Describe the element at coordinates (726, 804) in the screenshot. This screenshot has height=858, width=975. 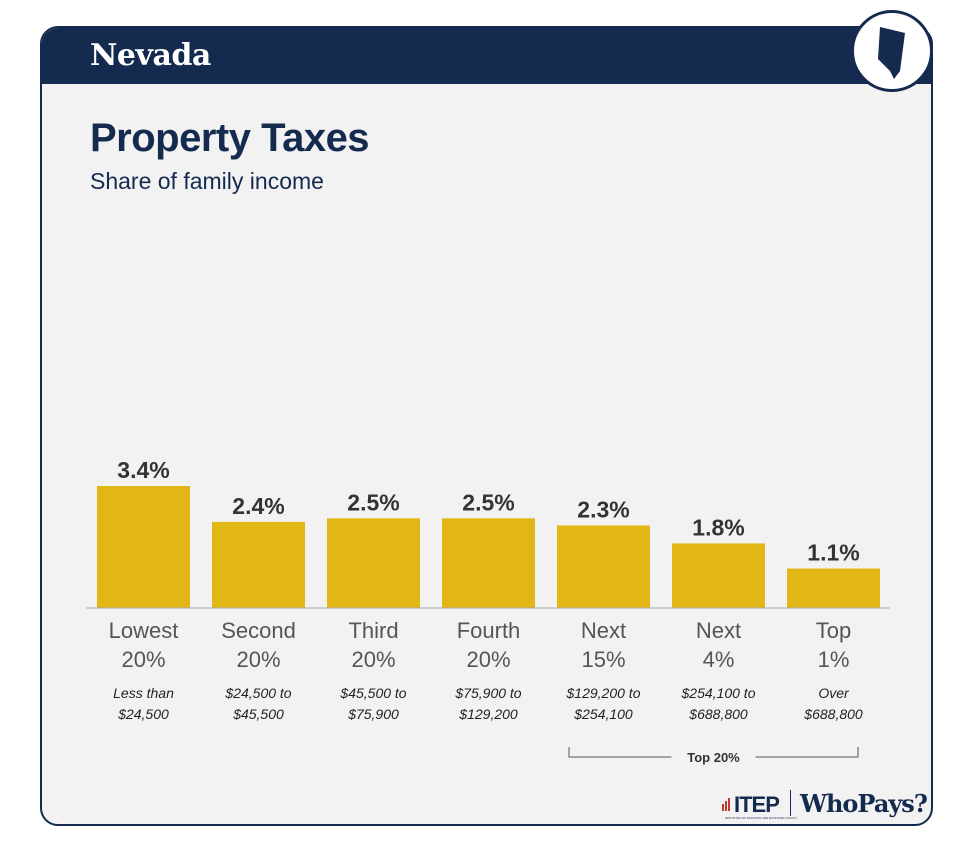
I see `itep-bars-icon` at that location.